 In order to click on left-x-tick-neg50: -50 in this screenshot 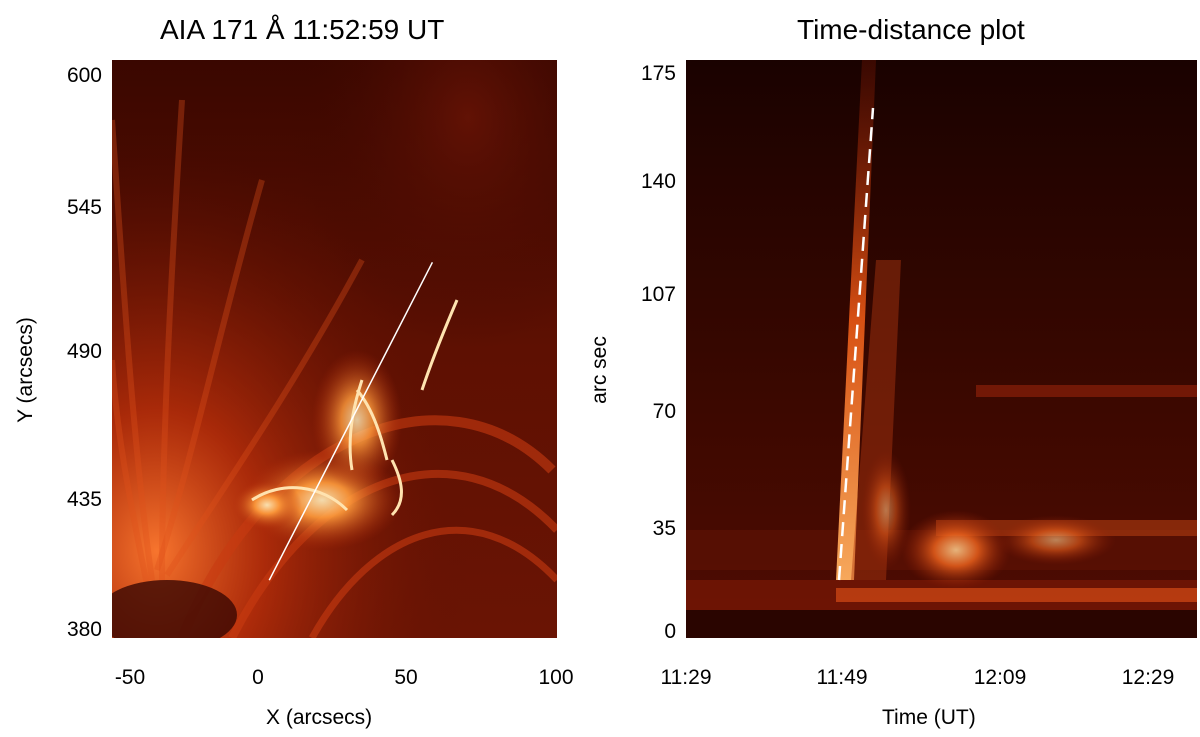, I will do `click(130, 677)`.